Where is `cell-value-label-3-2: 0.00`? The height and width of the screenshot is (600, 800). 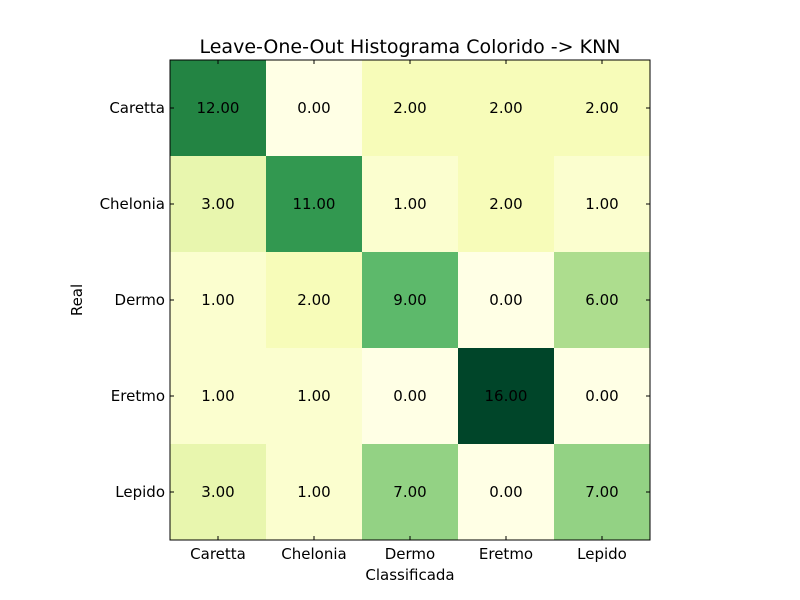 cell-value-label-3-2: 0.00 is located at coordinates (409, 396).